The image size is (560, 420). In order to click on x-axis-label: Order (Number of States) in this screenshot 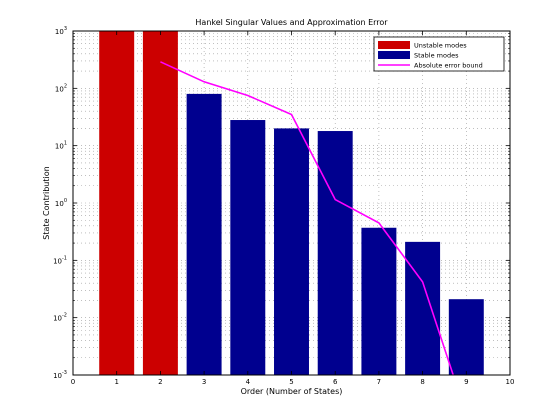, I will do `click(292, 391)`.